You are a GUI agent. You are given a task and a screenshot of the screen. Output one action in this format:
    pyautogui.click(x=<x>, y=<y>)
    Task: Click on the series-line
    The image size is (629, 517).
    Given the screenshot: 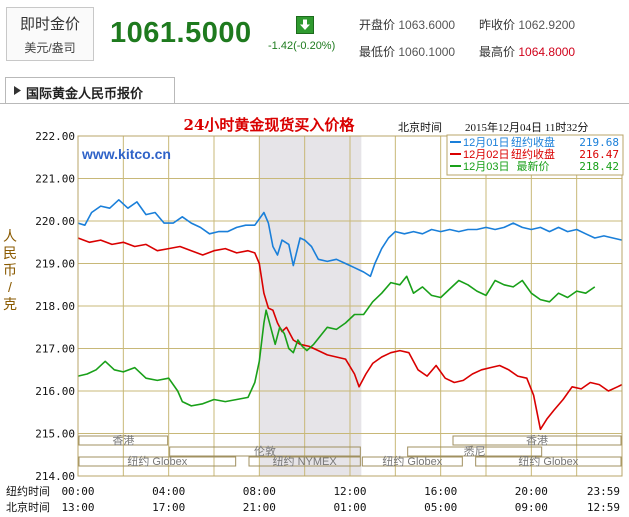 What is the action you would take?
    pyautogui.click(x=350, y=238)
    